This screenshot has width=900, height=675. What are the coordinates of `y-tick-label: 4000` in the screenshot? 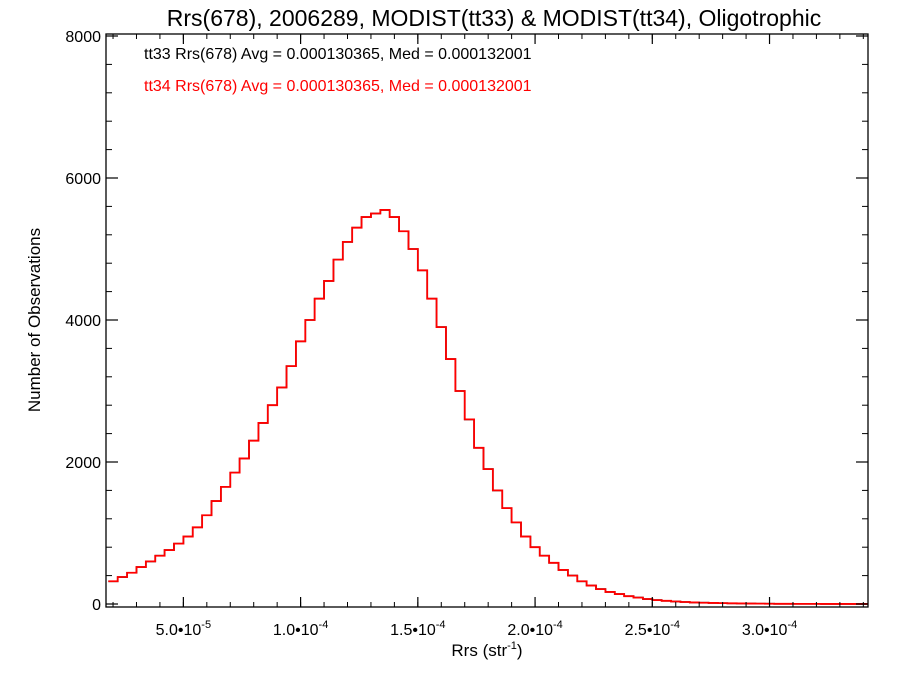 It's located at (83, 321).